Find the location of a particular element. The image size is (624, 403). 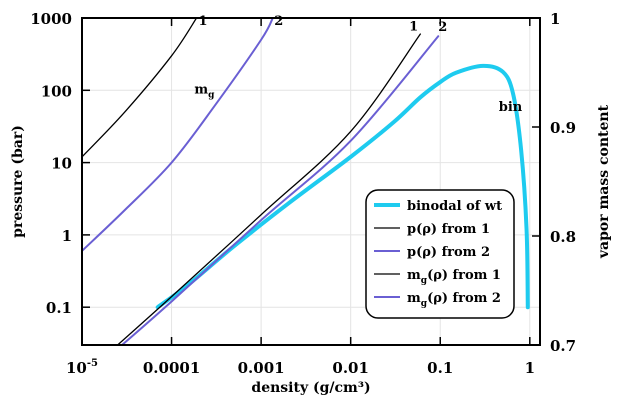

curve-label-5: mg is located at coordinates (204, 92).